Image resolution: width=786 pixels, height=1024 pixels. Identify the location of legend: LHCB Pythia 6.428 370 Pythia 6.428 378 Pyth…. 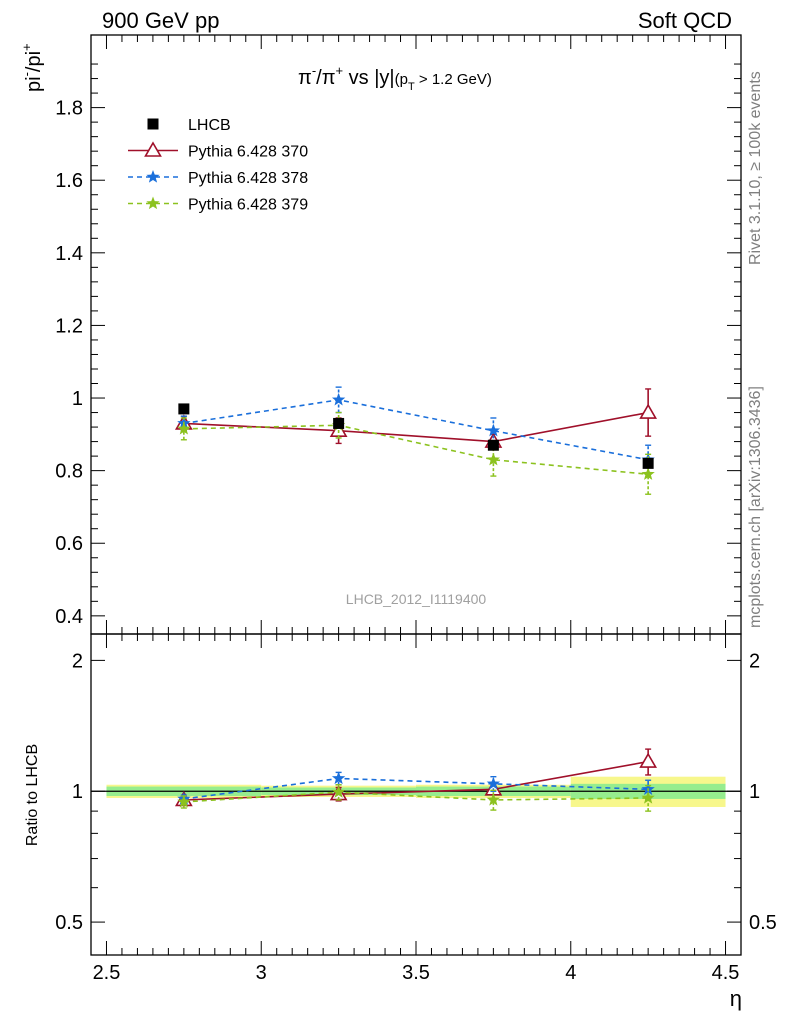
(218, 165).